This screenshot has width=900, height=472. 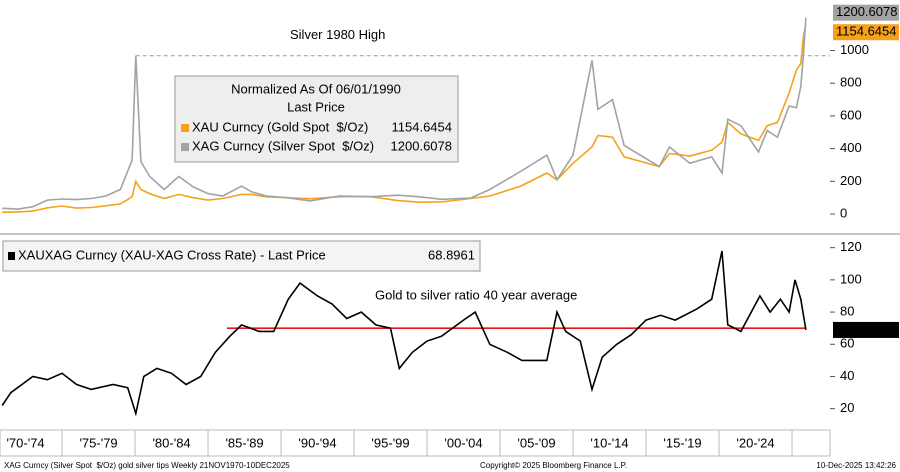 What do you see at coordinates (847, 343) in the screenshot?
I see `y-tick-label: 60` at bounding box center [847, 343].